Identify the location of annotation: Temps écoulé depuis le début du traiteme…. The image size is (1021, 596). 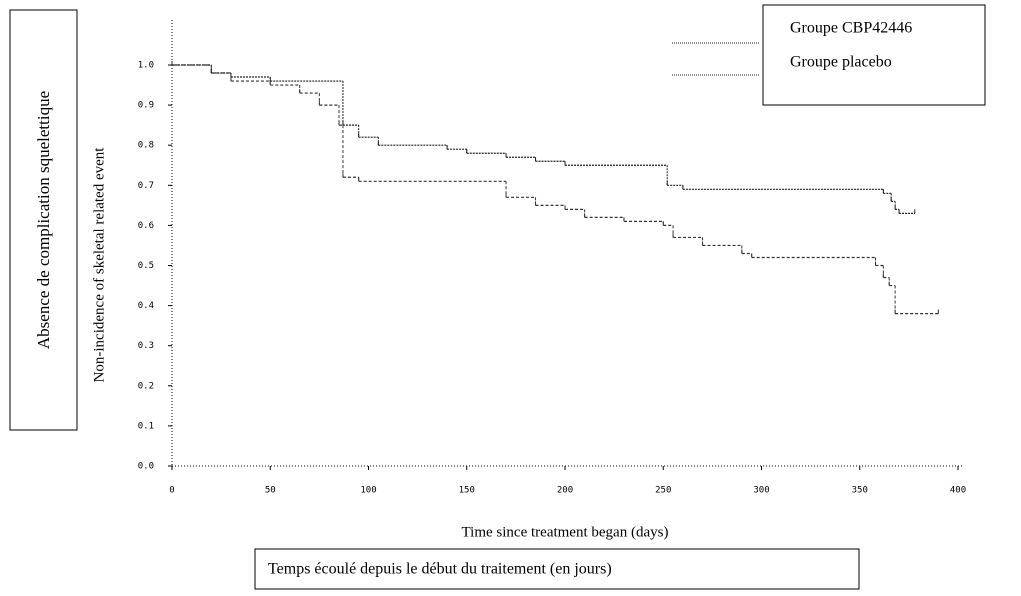
(440, 569).